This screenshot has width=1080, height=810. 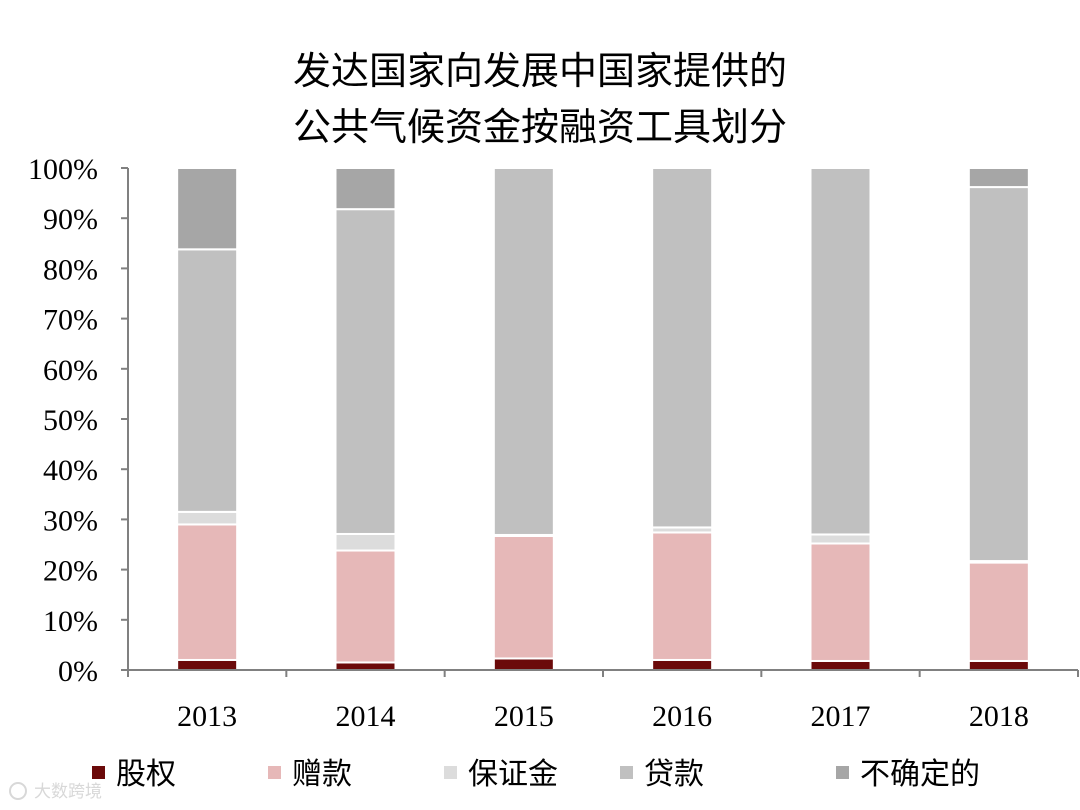 What do you see at coordinates (70, 420) in the screenshot?
I see `y-tick-label: 50%` at bounding box center [70, 420].